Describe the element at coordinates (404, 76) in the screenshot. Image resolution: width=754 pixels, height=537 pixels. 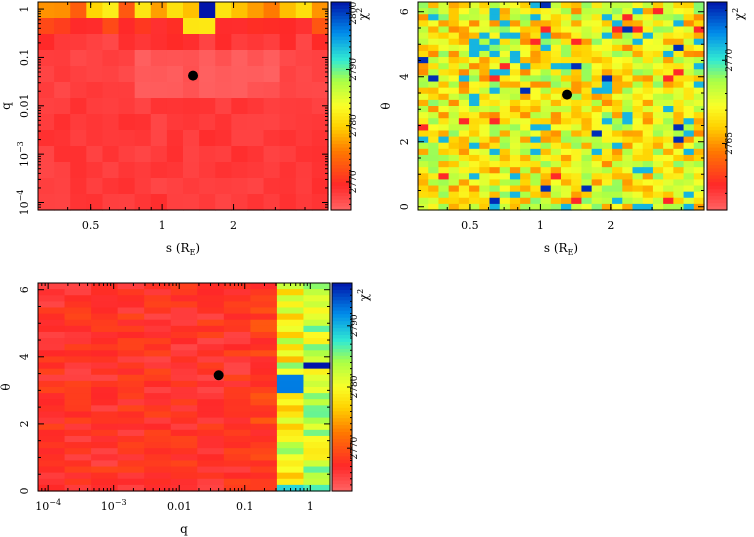
I see `y-tick-label: 4` at that location.